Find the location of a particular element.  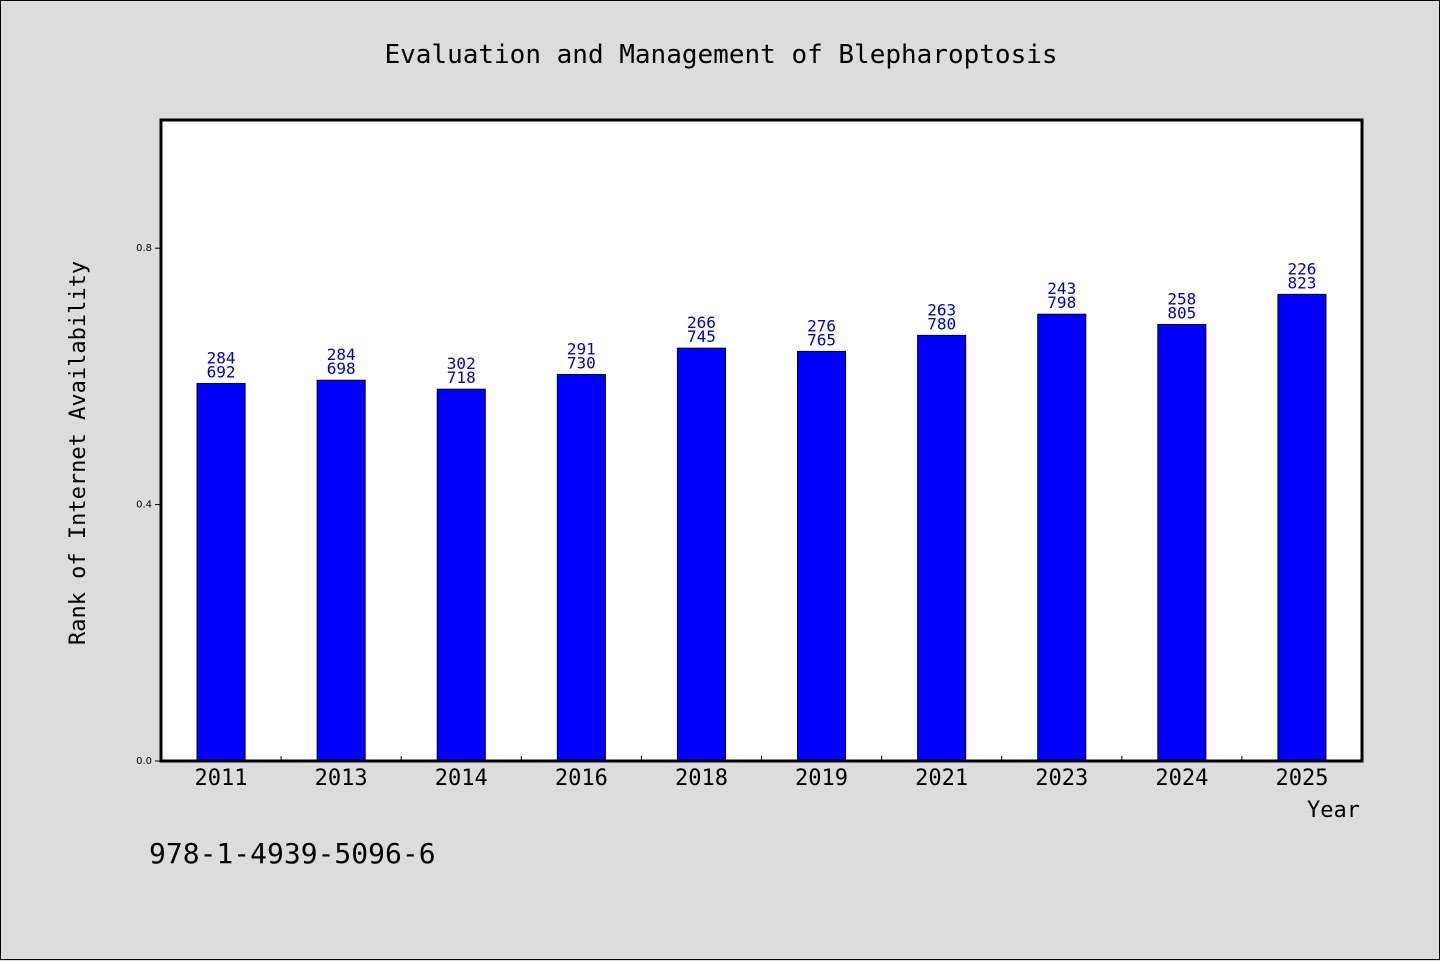

data-label-top-2016: 291 is located at coordinates (581, 348).